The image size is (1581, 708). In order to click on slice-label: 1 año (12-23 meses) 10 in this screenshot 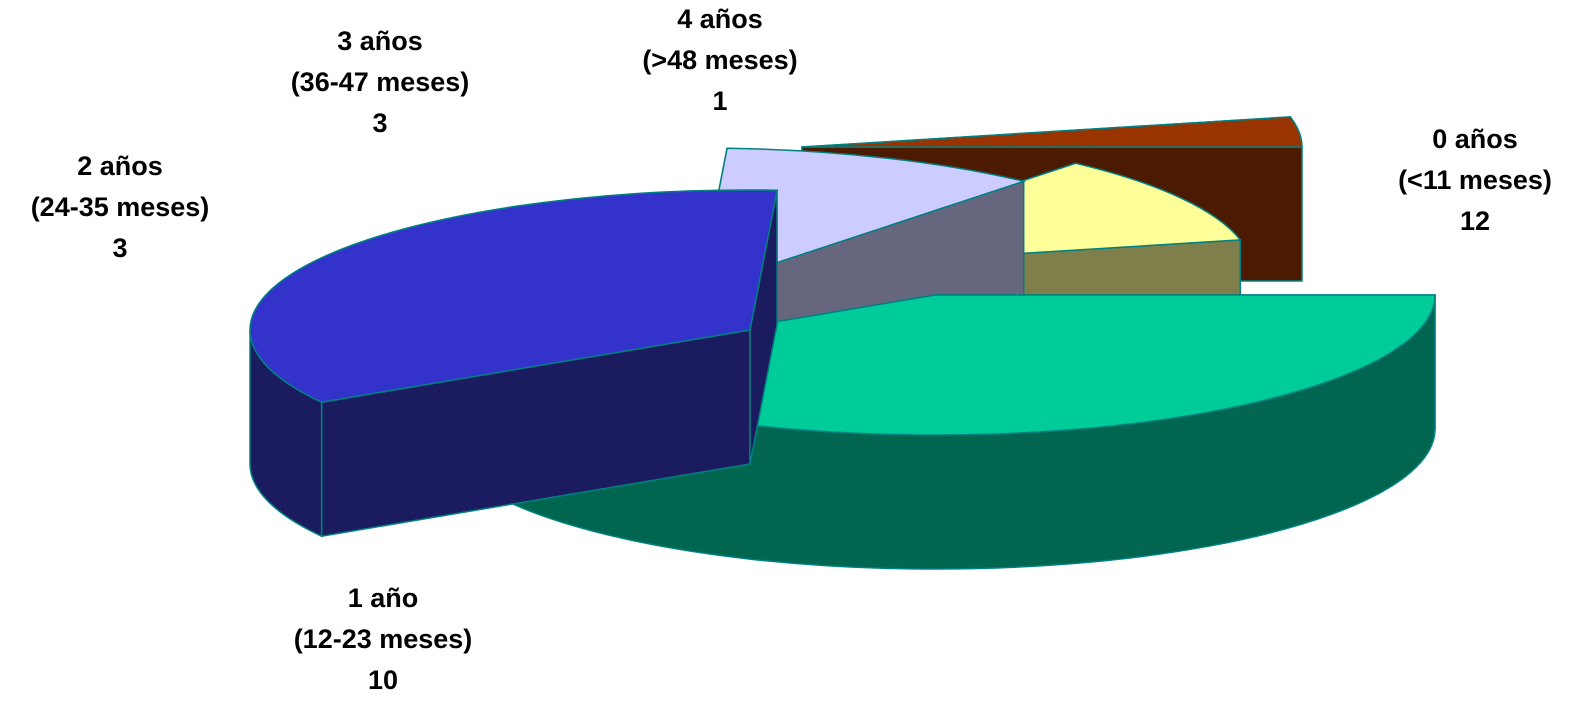, I will do `click(383, 639)`.